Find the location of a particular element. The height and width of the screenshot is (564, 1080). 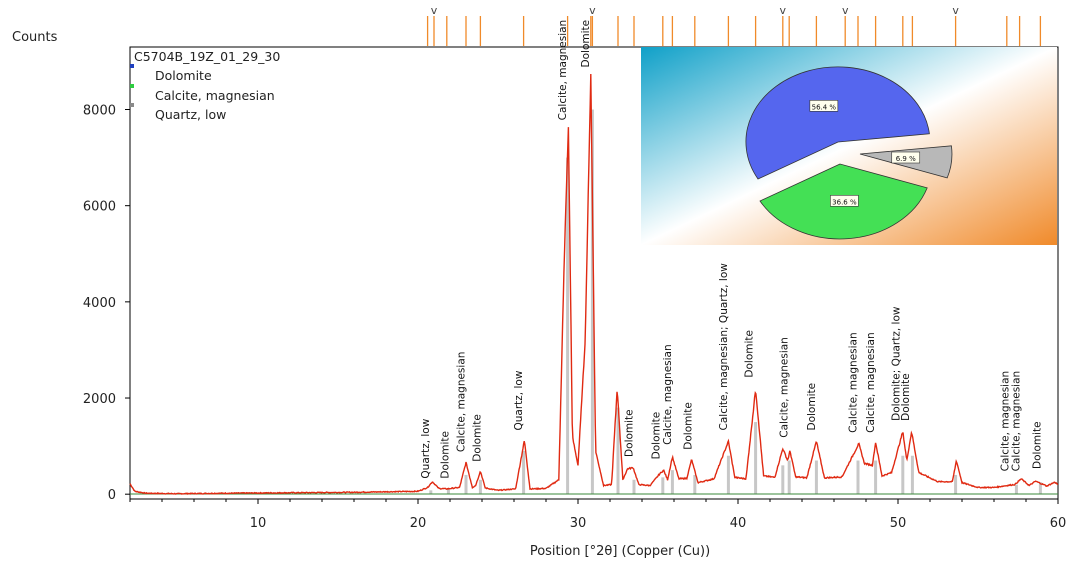

y-tick-label: 0 is located at coordinates (112, 495).